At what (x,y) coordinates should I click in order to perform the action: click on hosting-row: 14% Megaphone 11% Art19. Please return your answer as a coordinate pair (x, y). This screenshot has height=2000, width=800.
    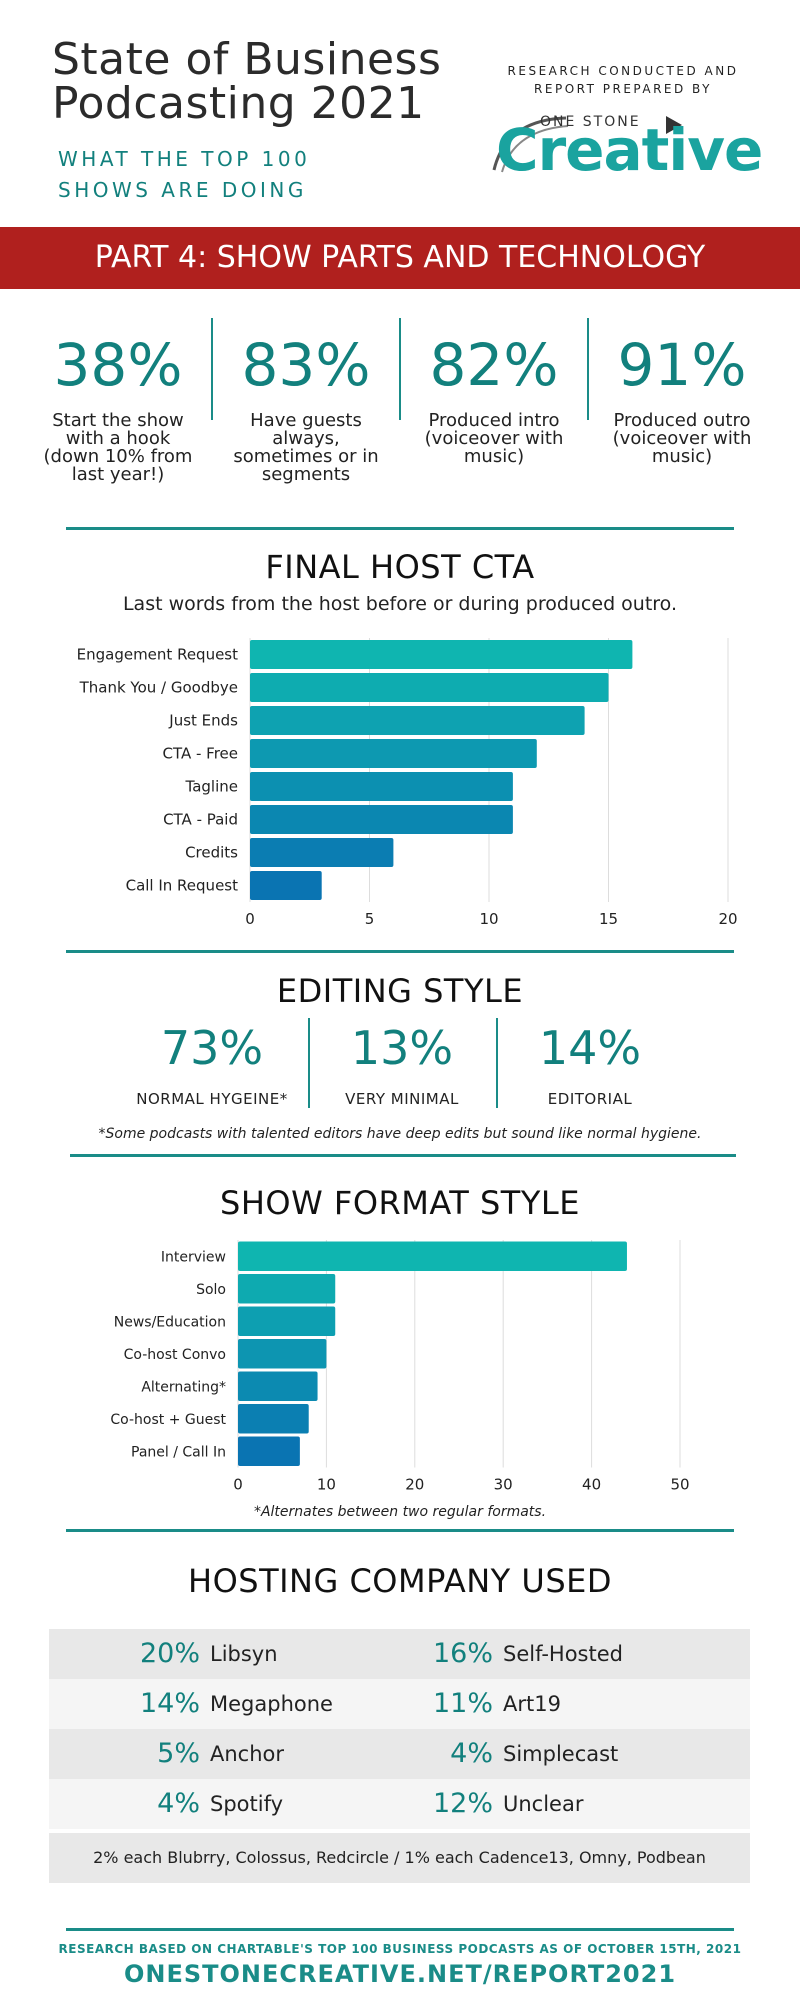
    Looking at the image, I should click on (399, 1704).